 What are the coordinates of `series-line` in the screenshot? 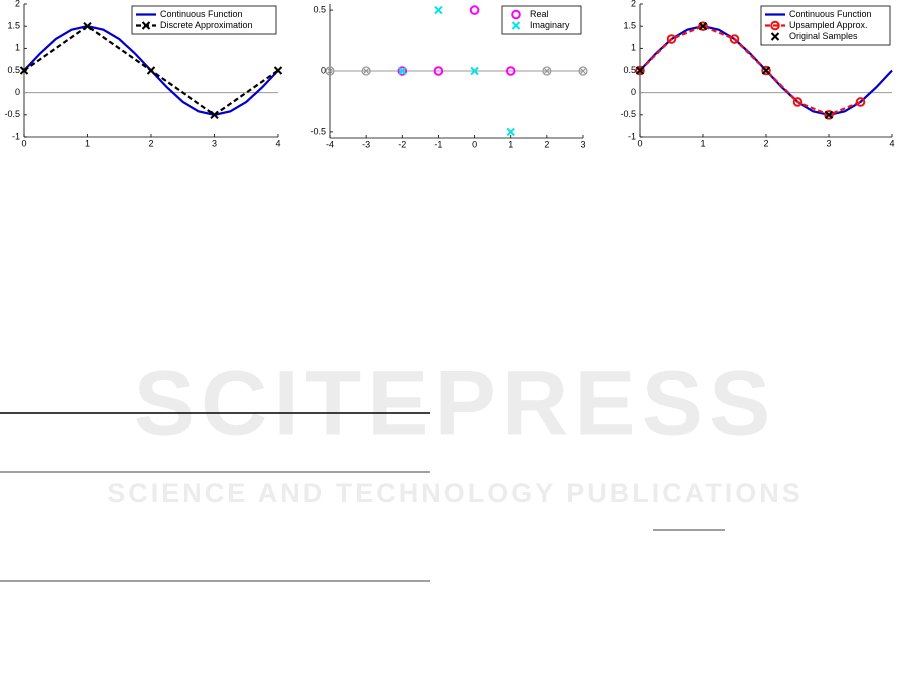 It's located at (750, 70).